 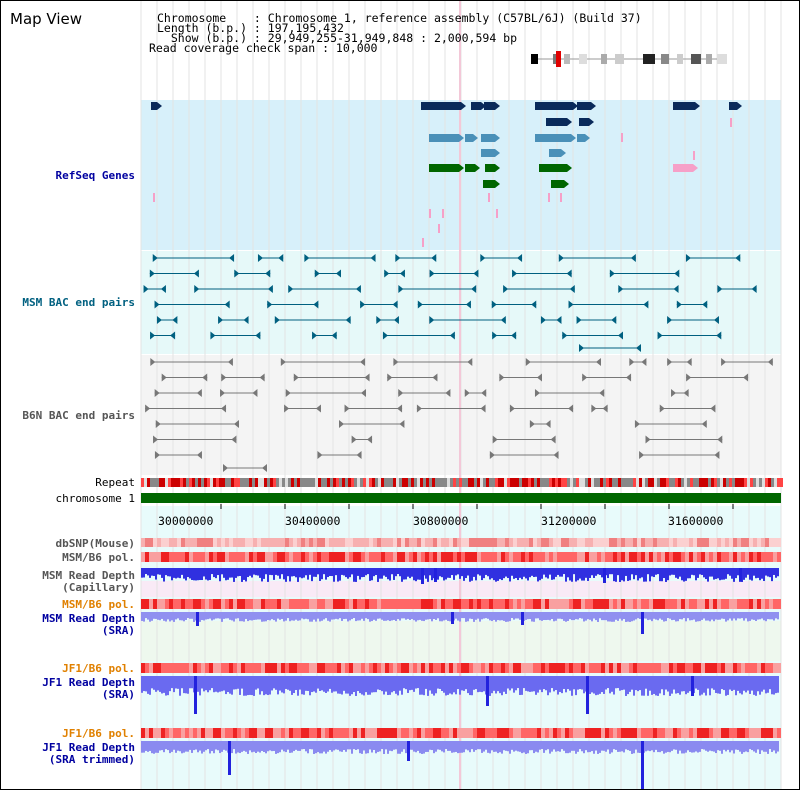 I want to click on jf1-depth-trim-label-1: JF1 Read Depth, so click(x=88, y=747).